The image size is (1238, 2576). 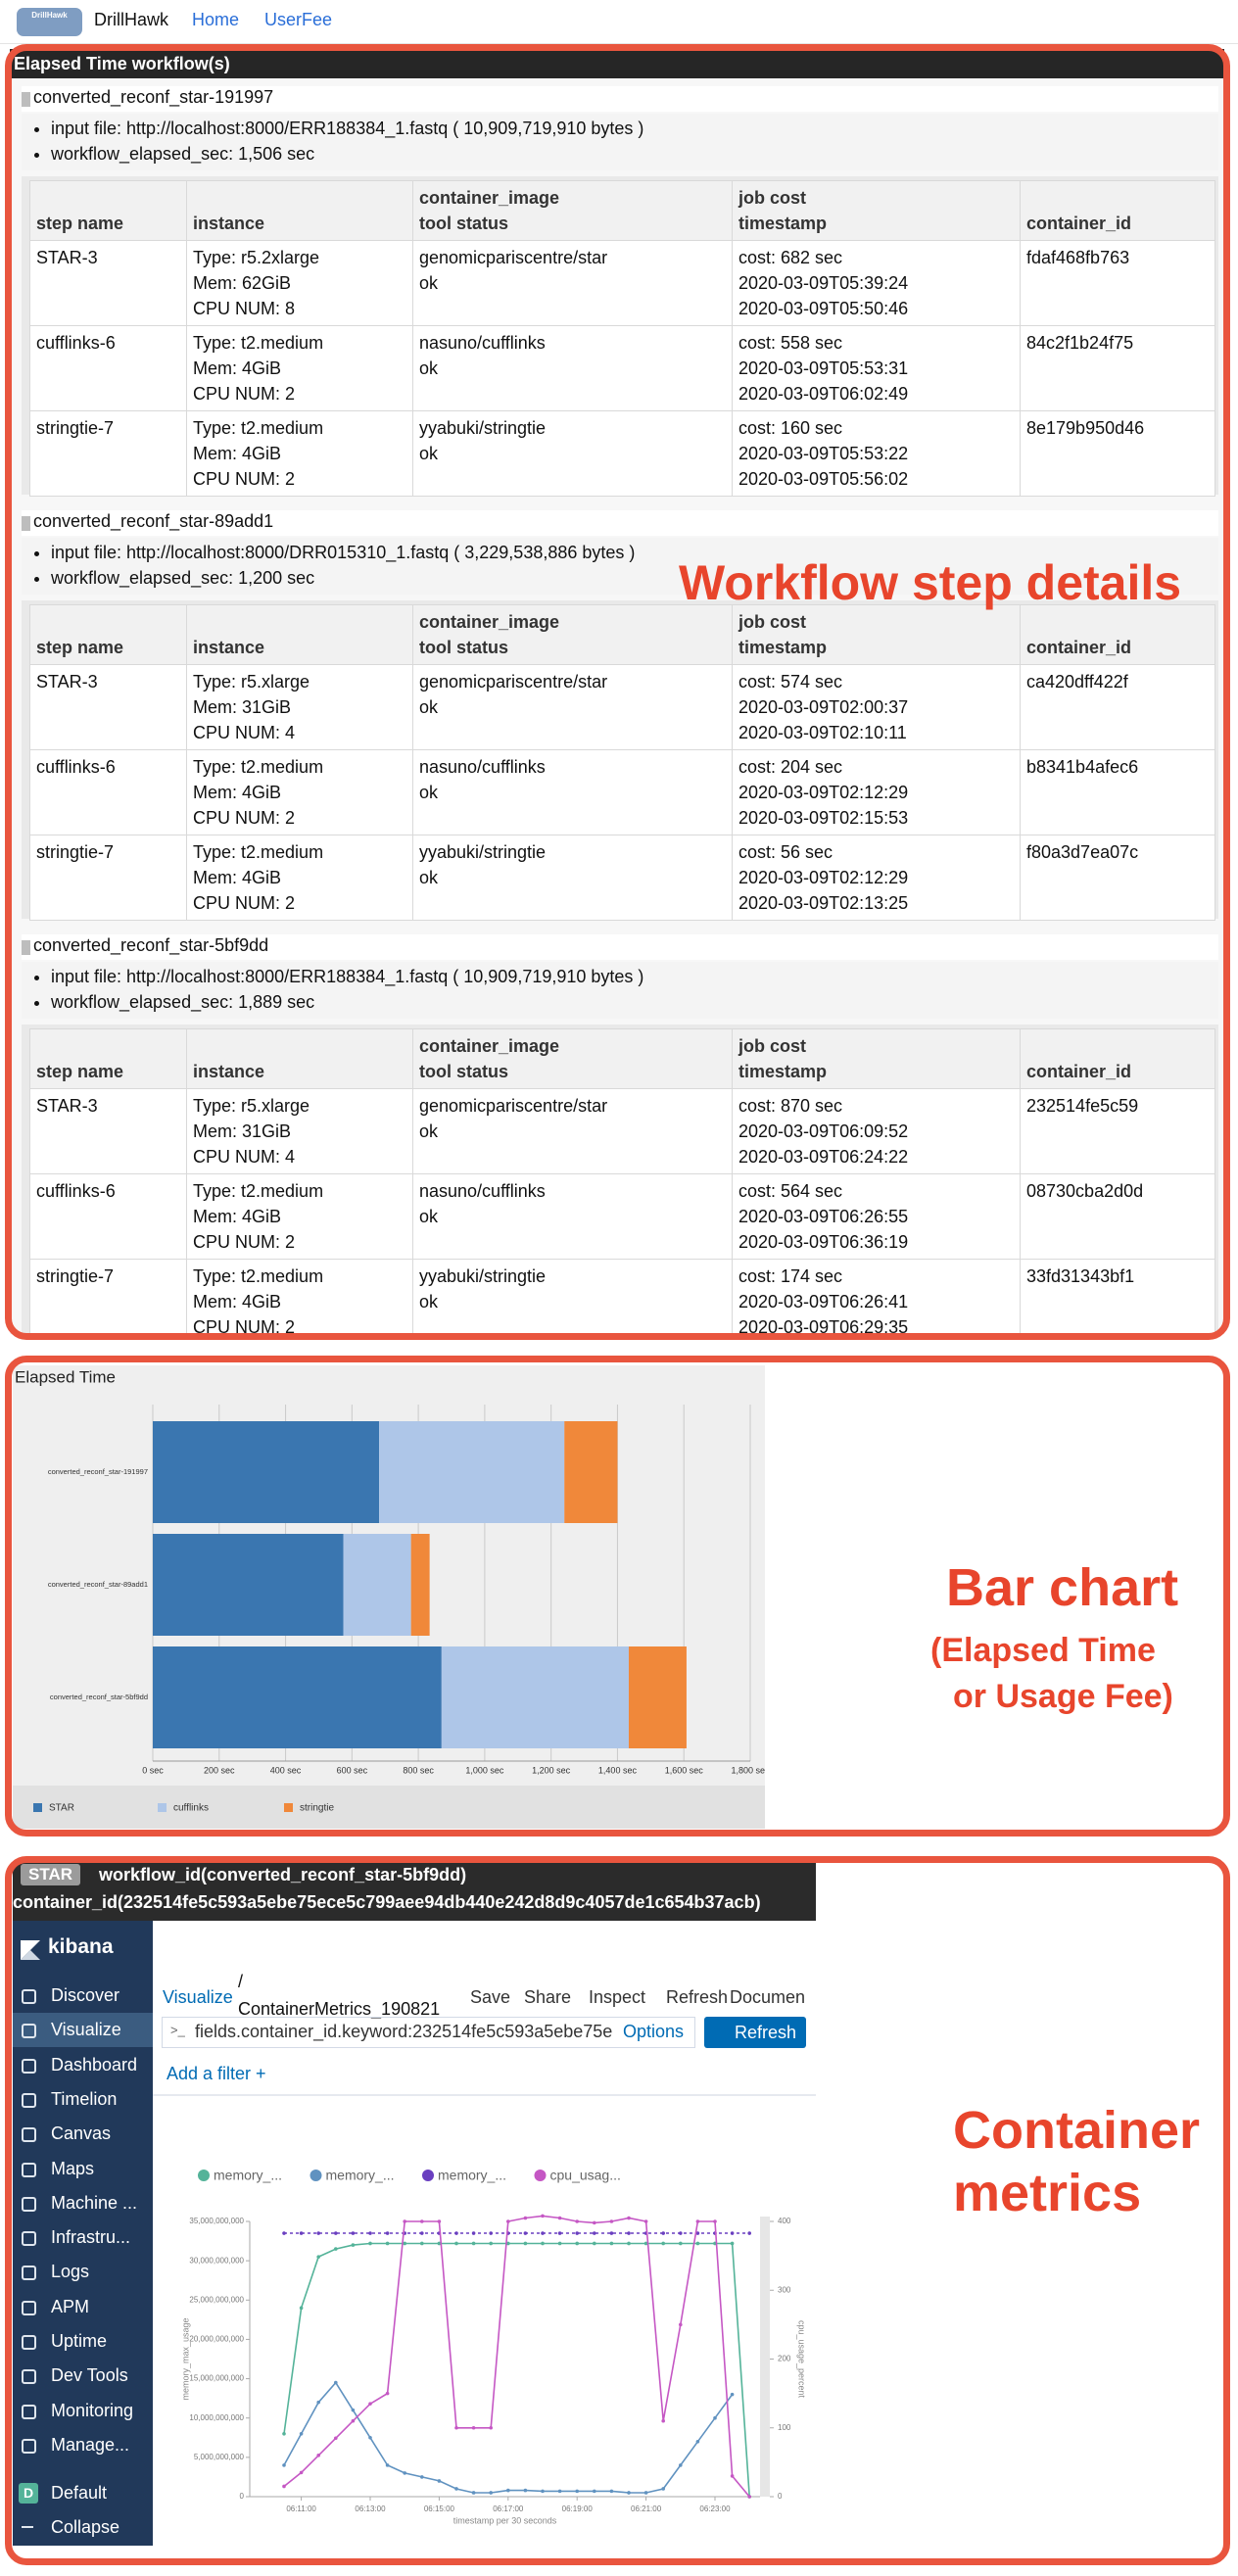 I want to click on sidebar-item: Dashboard, so click(x=83, y=2065).